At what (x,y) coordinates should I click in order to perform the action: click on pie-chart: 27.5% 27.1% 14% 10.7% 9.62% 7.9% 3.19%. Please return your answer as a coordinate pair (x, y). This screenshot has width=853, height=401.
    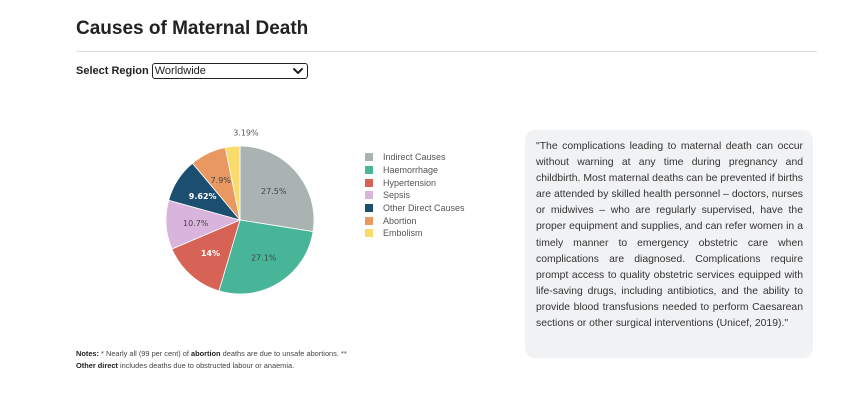
    Looking at the image, I should click on (240, 211).